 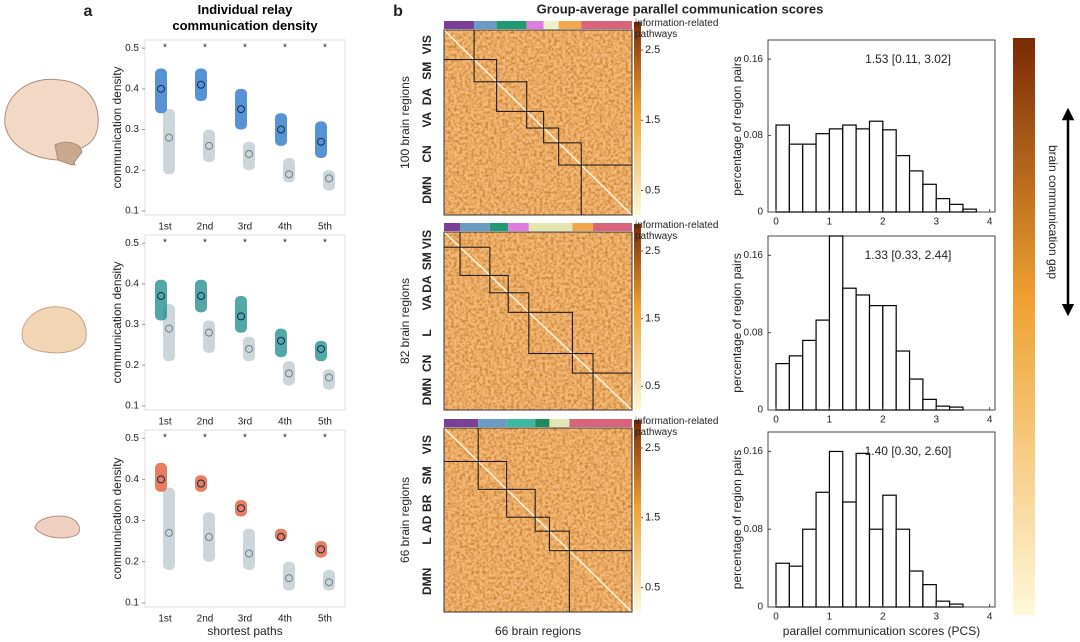 I want to click on network-label: CN, so click(x=427, y=153).